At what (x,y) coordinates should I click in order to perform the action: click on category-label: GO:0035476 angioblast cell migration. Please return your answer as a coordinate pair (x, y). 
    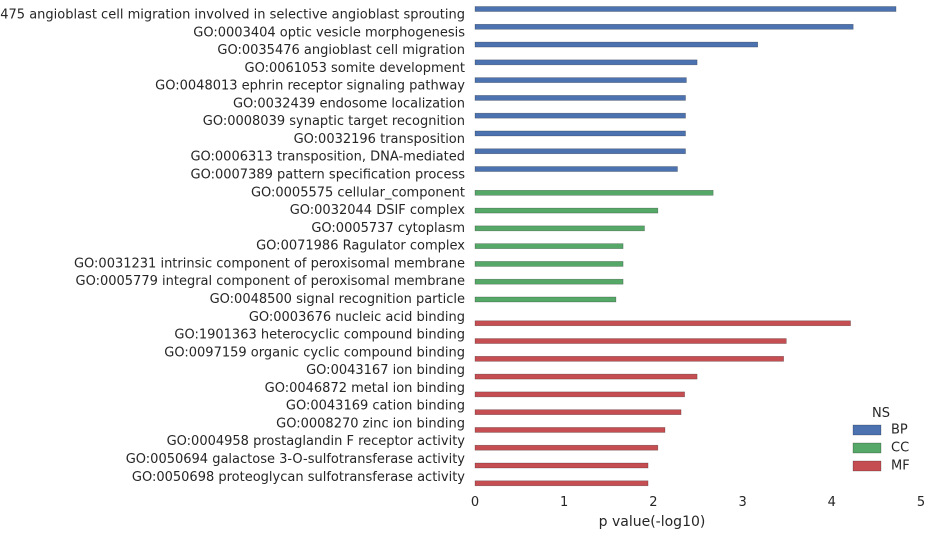
    Looking at the image, I should click on (341, 50).